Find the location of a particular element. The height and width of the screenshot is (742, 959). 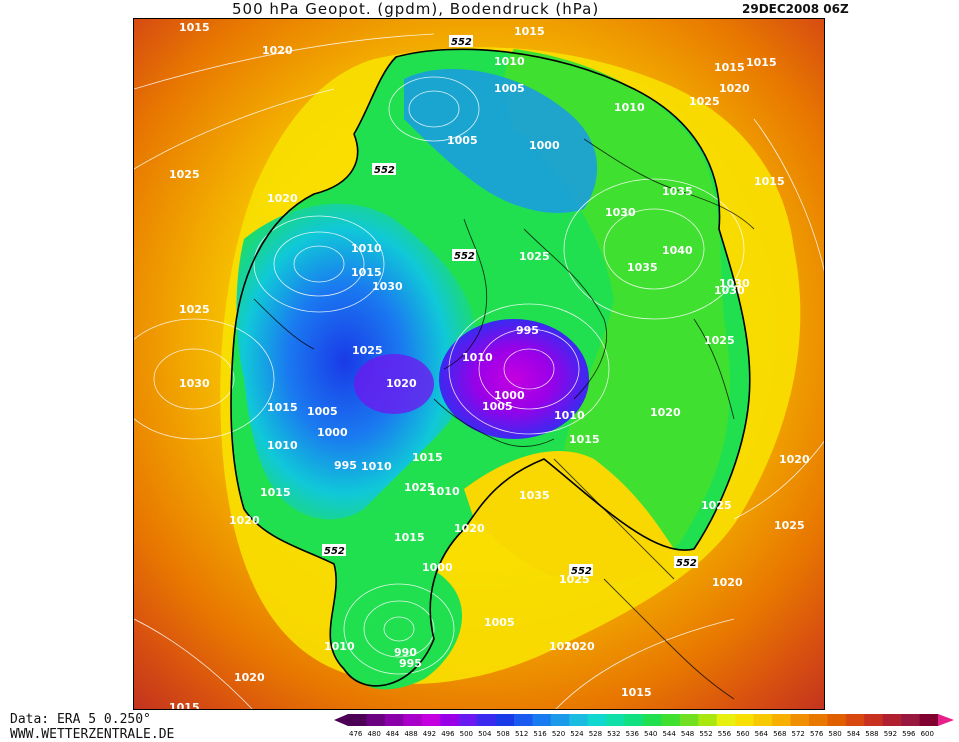

legend-tick-label: 484 is located at coordinates (393, 734).